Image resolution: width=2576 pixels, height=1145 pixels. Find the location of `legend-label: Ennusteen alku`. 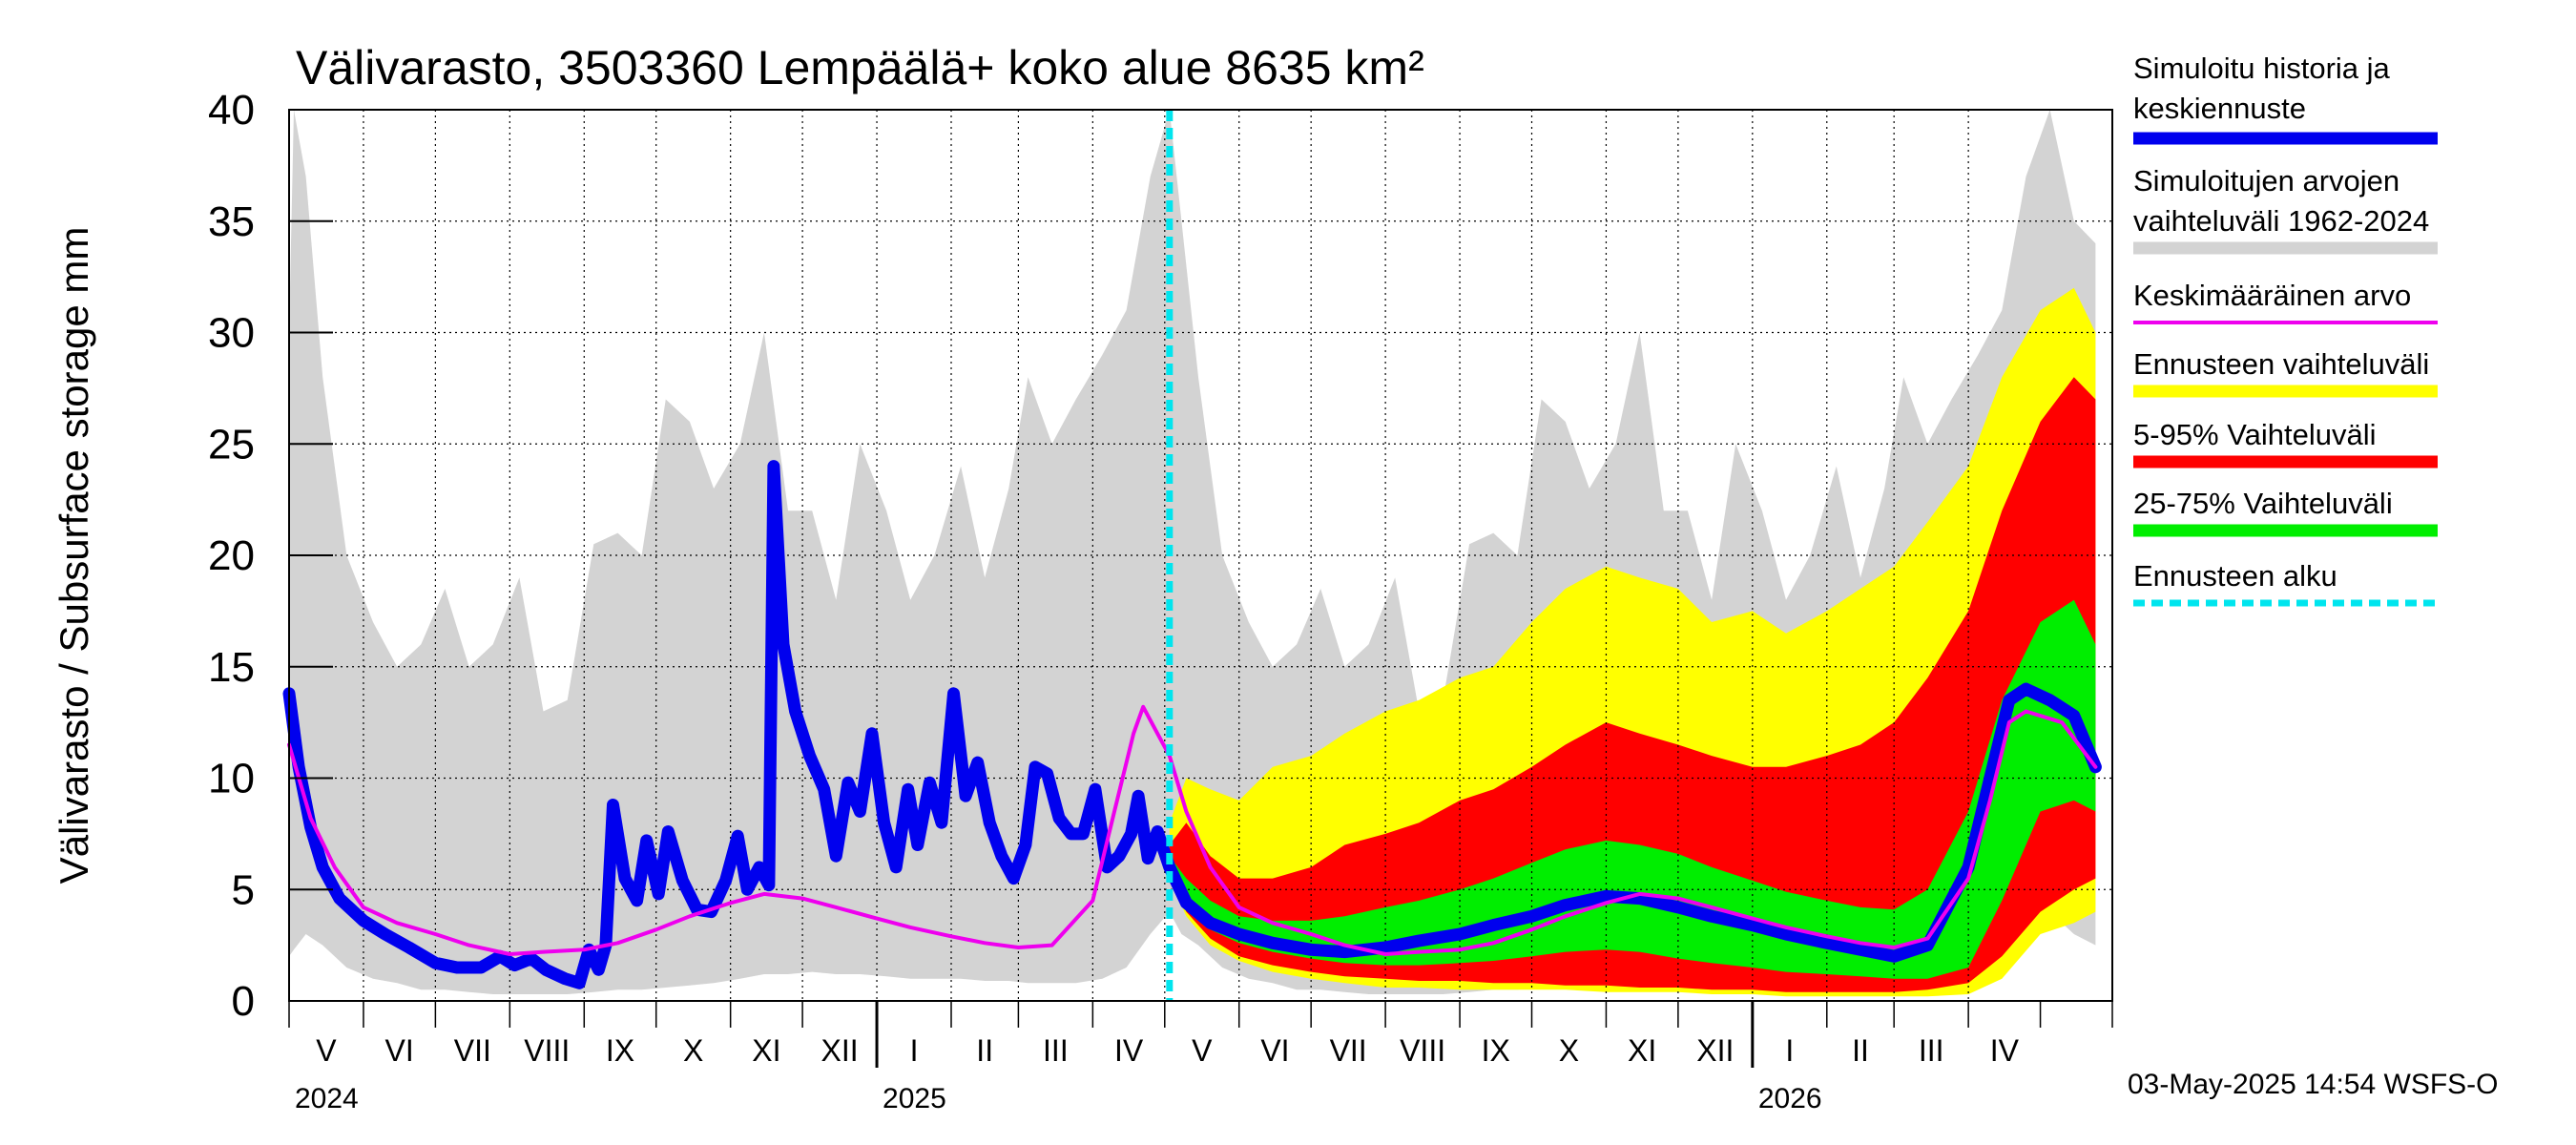

legend-label: Ennusteen alku is located at coordinates (2235, 576).